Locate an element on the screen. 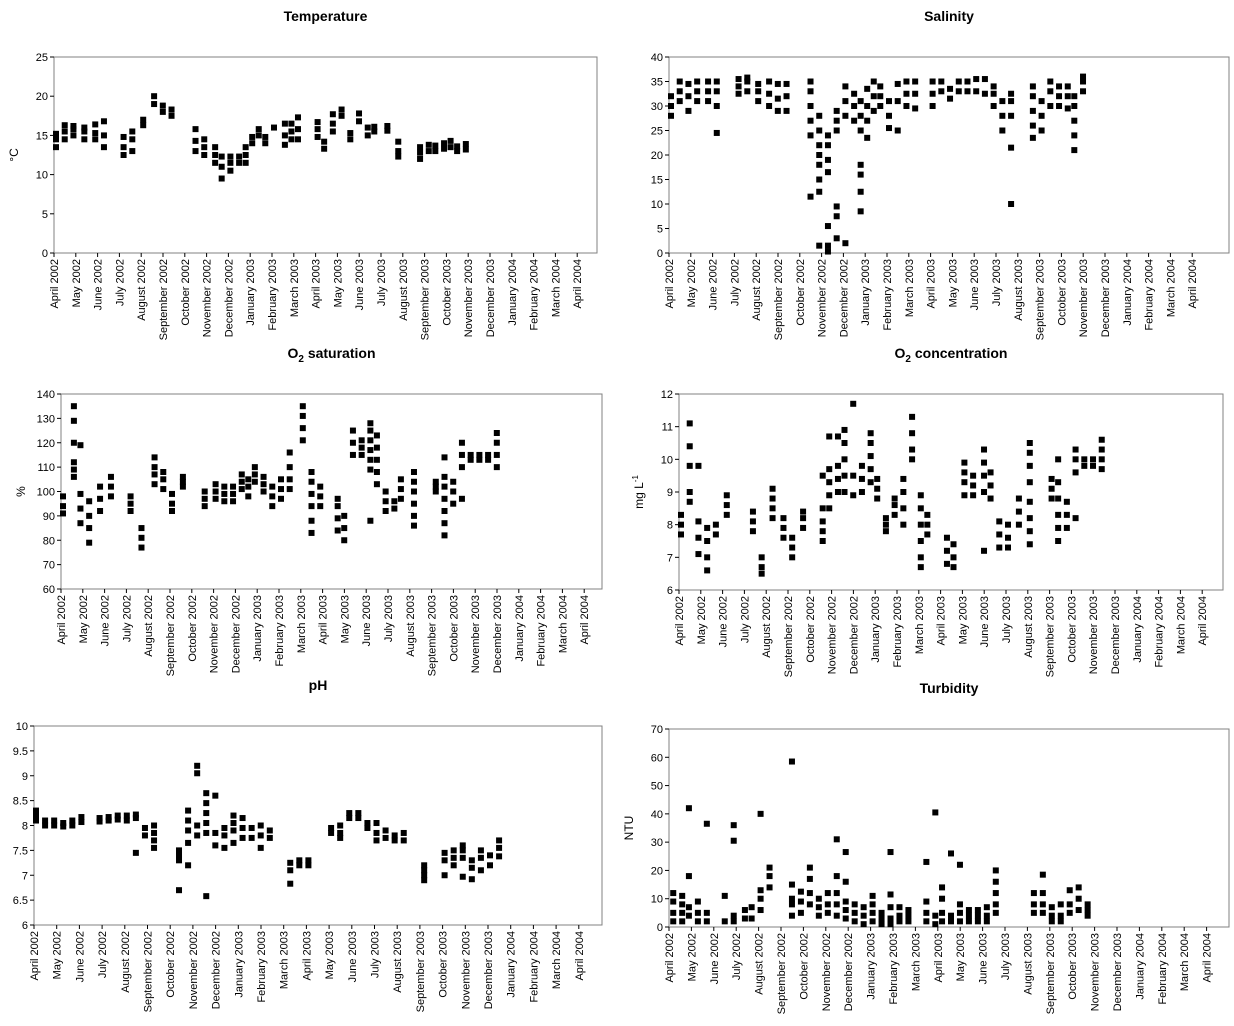 The image size is (1234, 1026). x-tick-label: November 2003 is located at coordinates (469, 298).